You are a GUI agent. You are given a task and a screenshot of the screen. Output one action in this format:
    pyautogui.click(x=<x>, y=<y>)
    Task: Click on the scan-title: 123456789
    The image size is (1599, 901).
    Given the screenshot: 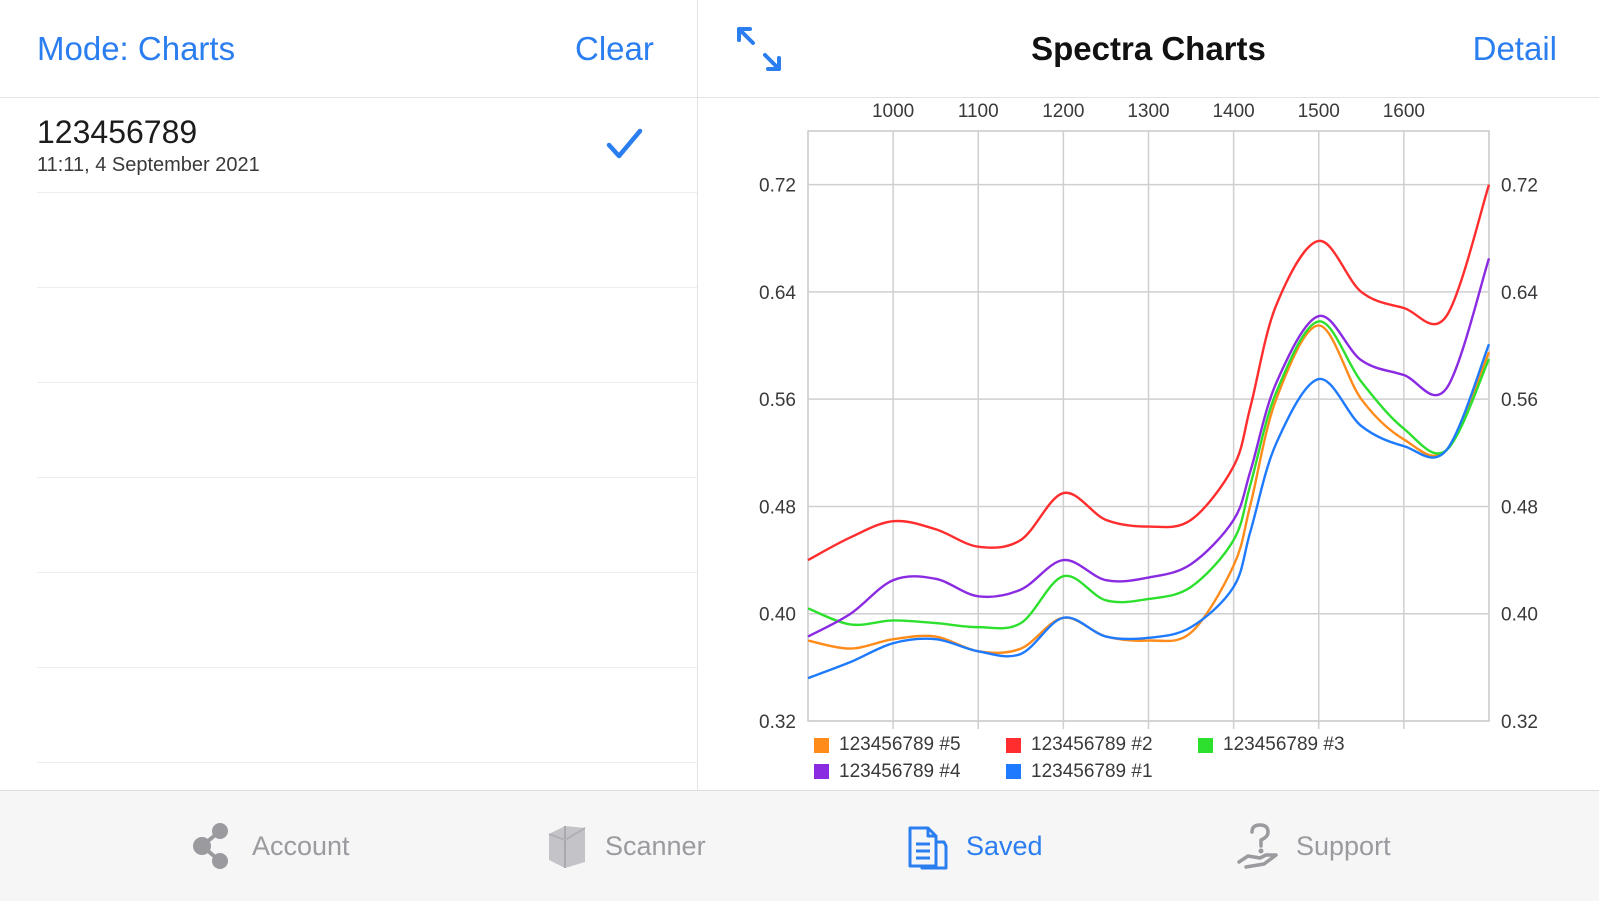 What is the action you would take?
    pyautogui.click(x=117, y=132)
    